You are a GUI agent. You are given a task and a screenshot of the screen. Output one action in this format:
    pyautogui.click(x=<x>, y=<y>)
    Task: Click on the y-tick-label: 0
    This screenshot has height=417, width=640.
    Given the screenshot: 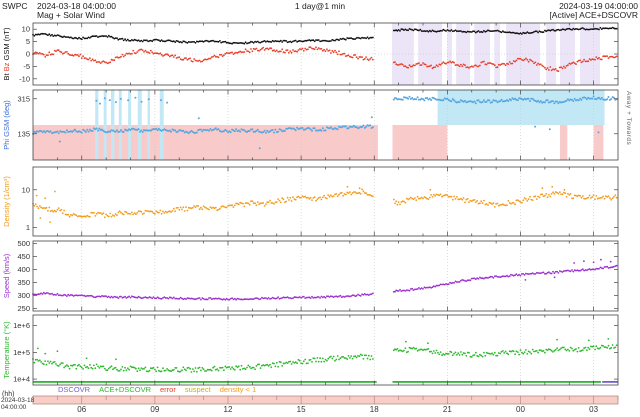 What is the action you would take?
    pyautogui.click(x=28, y=54)
    